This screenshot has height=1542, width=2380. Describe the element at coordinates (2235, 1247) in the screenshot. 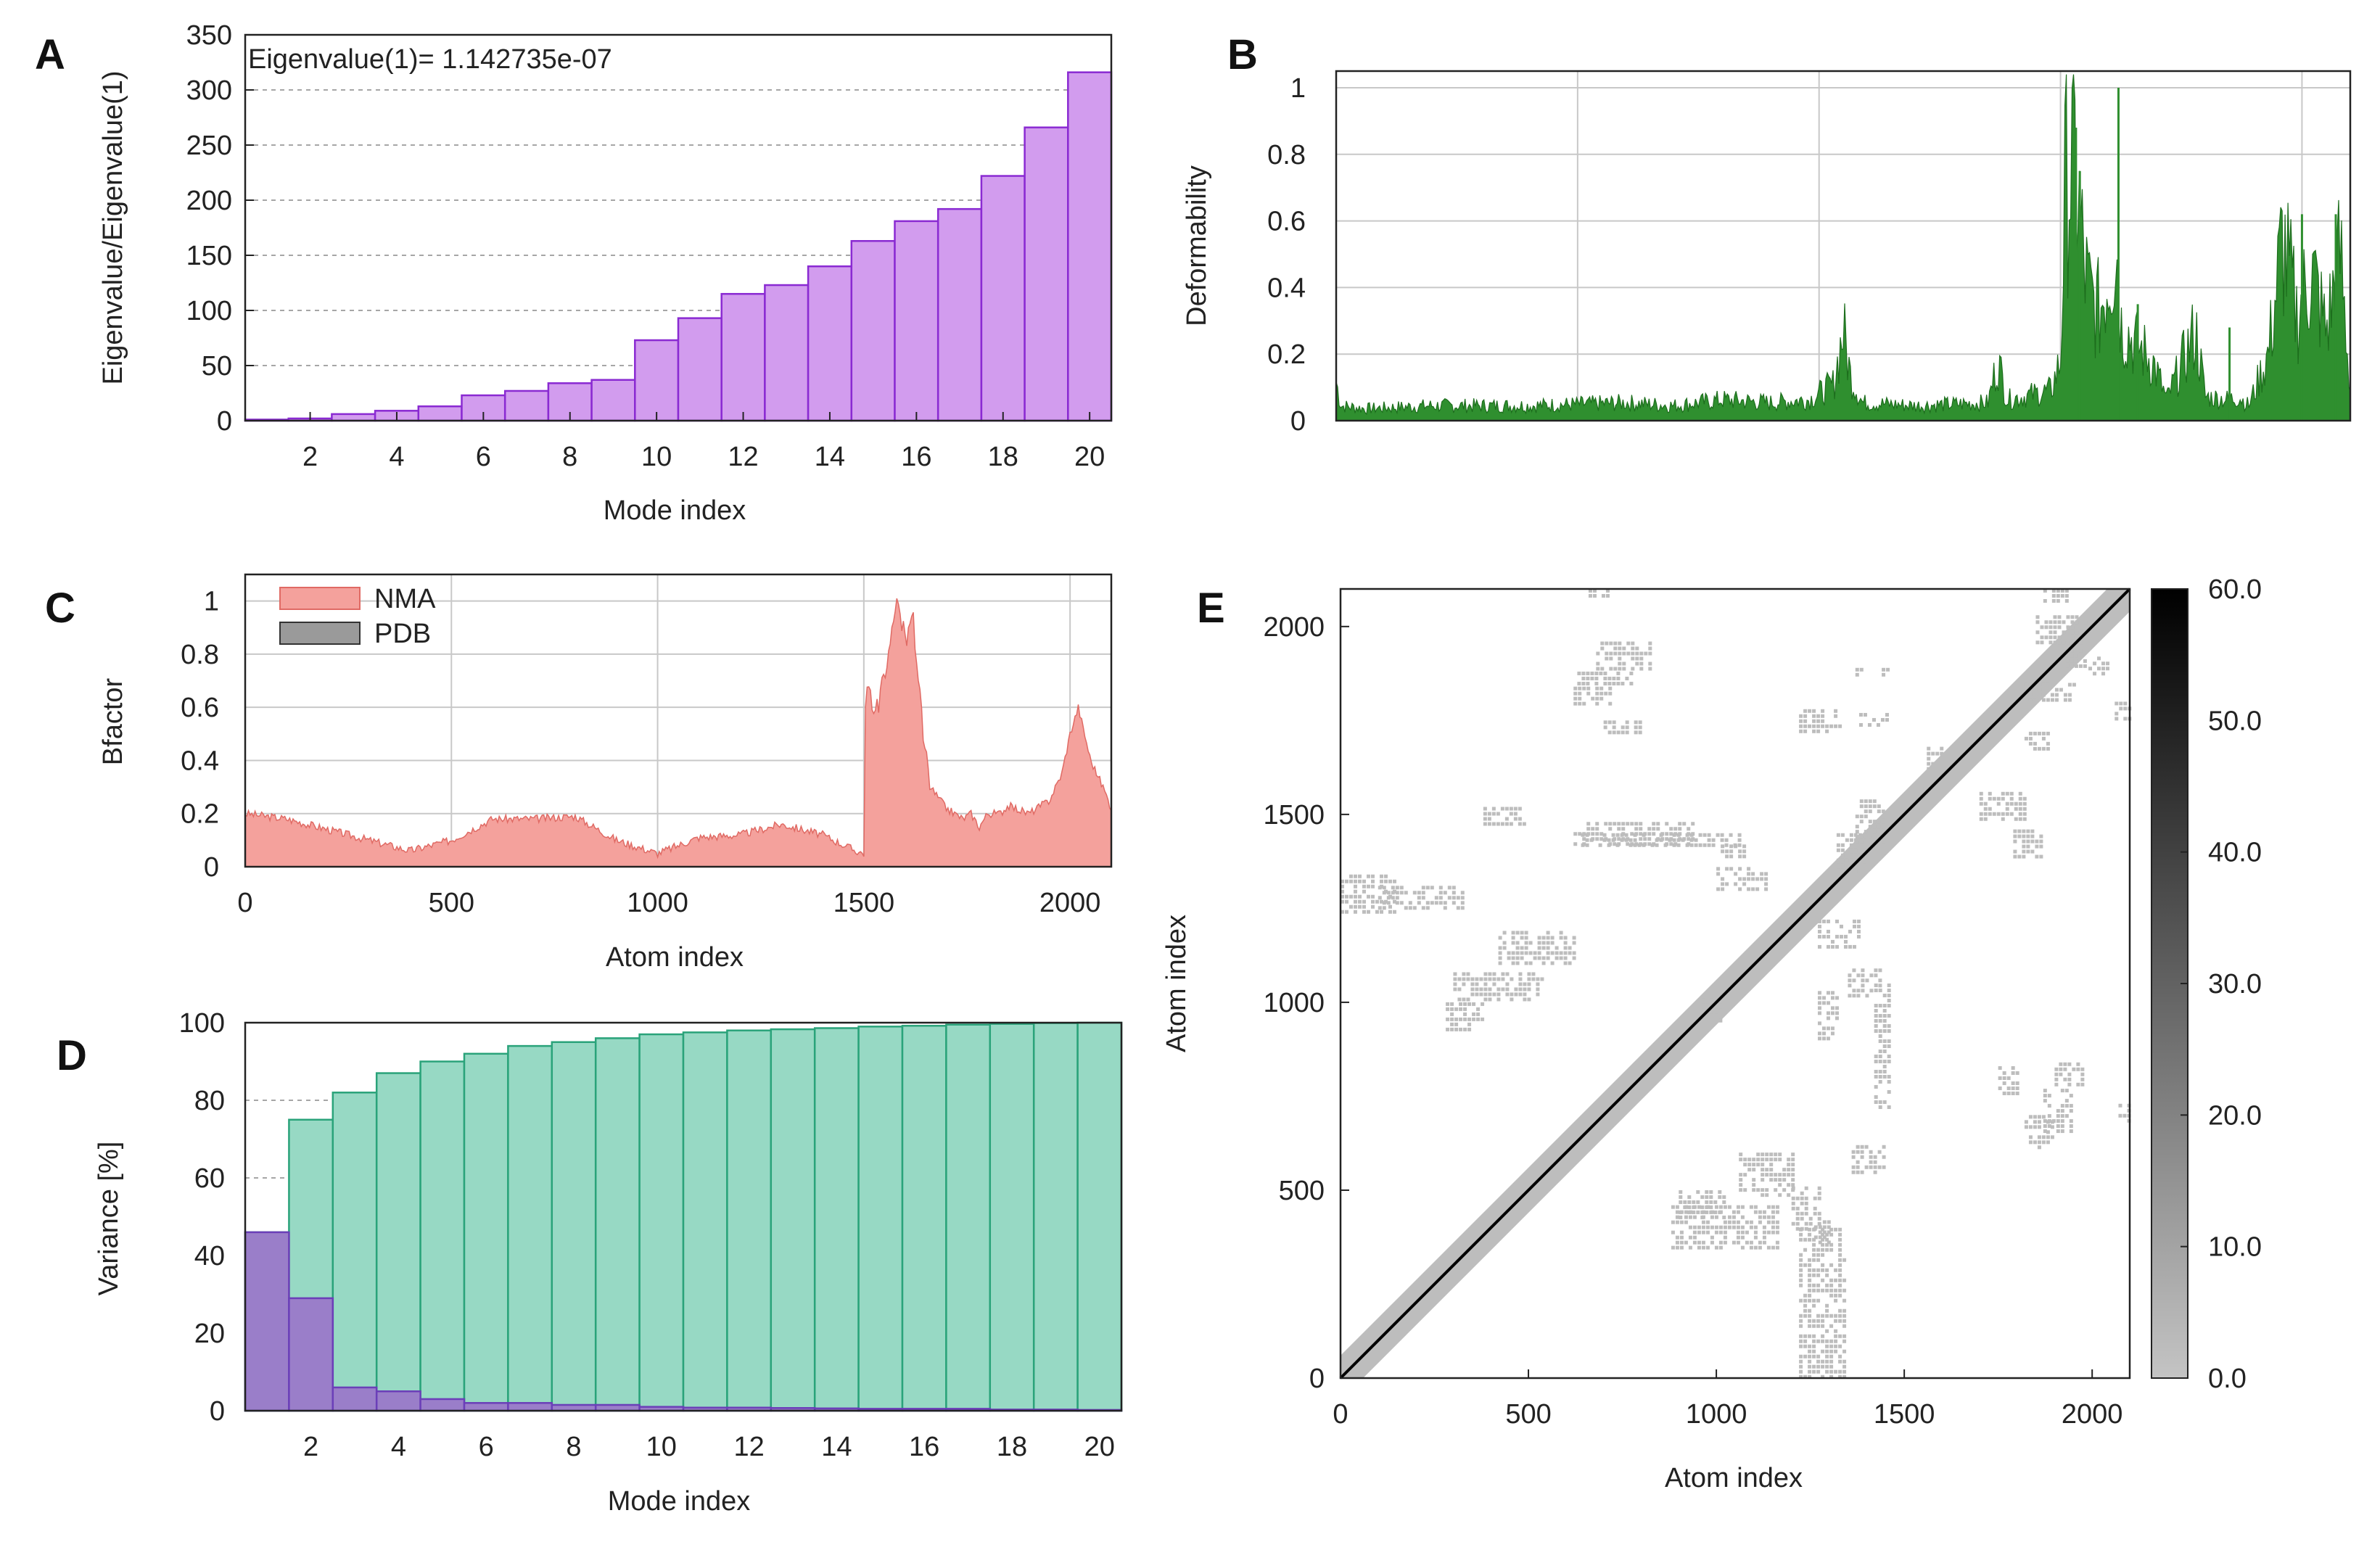

I see `colorbar-tick-label: 10.0` at that location.